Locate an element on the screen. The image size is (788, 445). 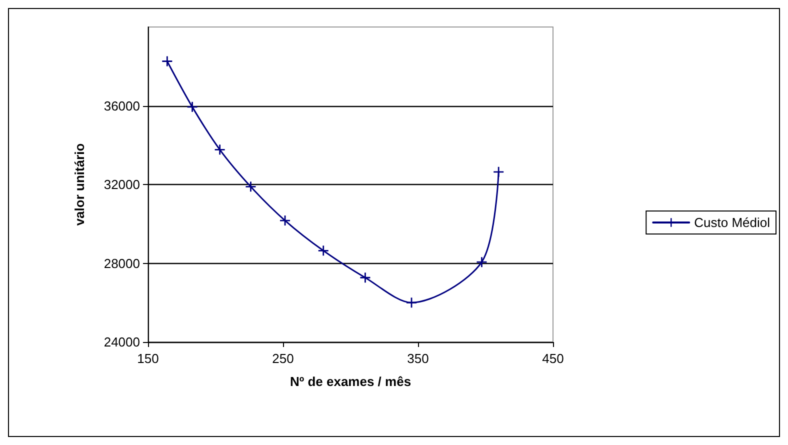
x-axis-title: Nº de exames / mês is located at coordinates (351, 381).